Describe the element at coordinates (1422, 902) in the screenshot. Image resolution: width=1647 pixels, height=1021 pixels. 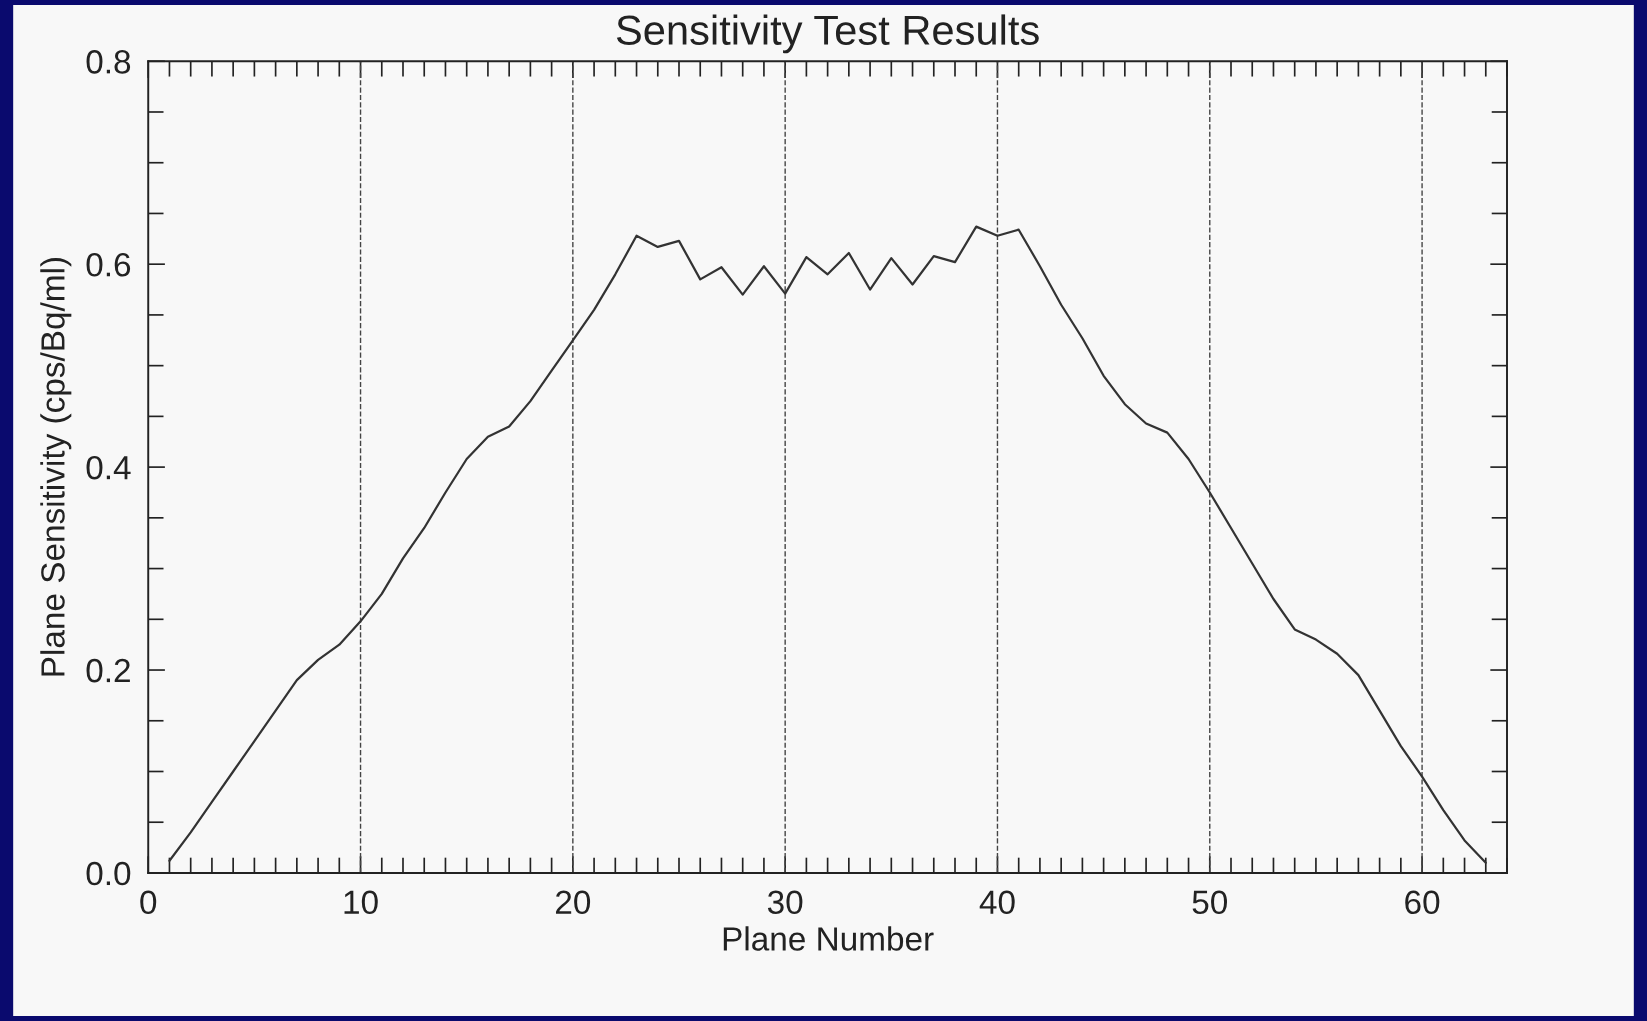
I see `x-tick-label: 60` at that location.